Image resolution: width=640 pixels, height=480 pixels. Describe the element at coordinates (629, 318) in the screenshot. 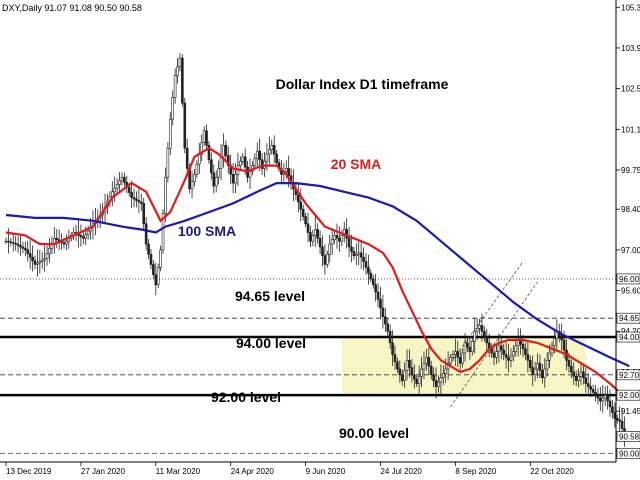

I see `price-tag-label: 94.65` at that location.